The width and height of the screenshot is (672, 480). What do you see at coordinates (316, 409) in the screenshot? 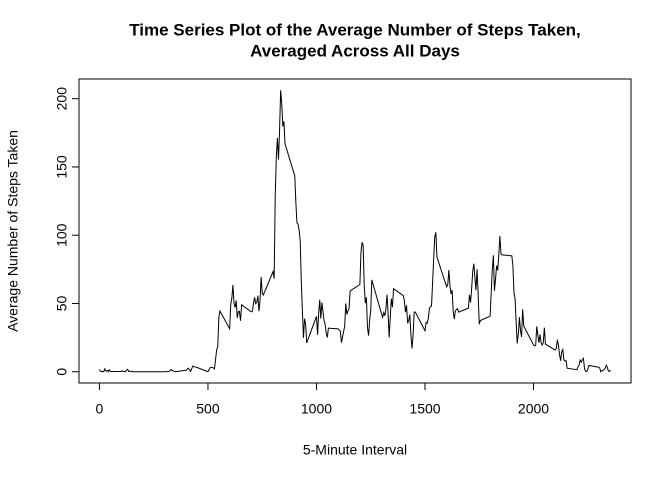
I see `x-tick-label: 1000` at bounding box center [316, 409].